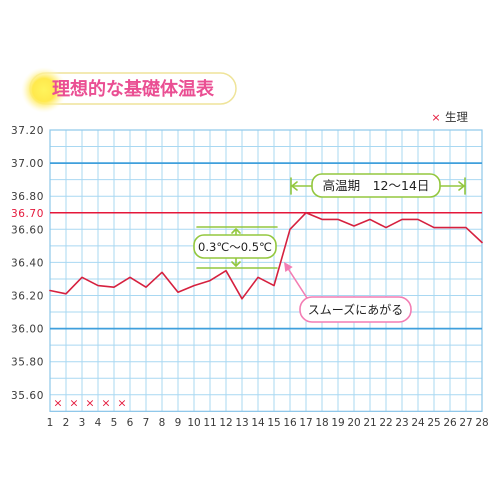 The height and width of the screenshot is (500, 500). I want to click on rise-arrow-up-head, so click(236, 231).